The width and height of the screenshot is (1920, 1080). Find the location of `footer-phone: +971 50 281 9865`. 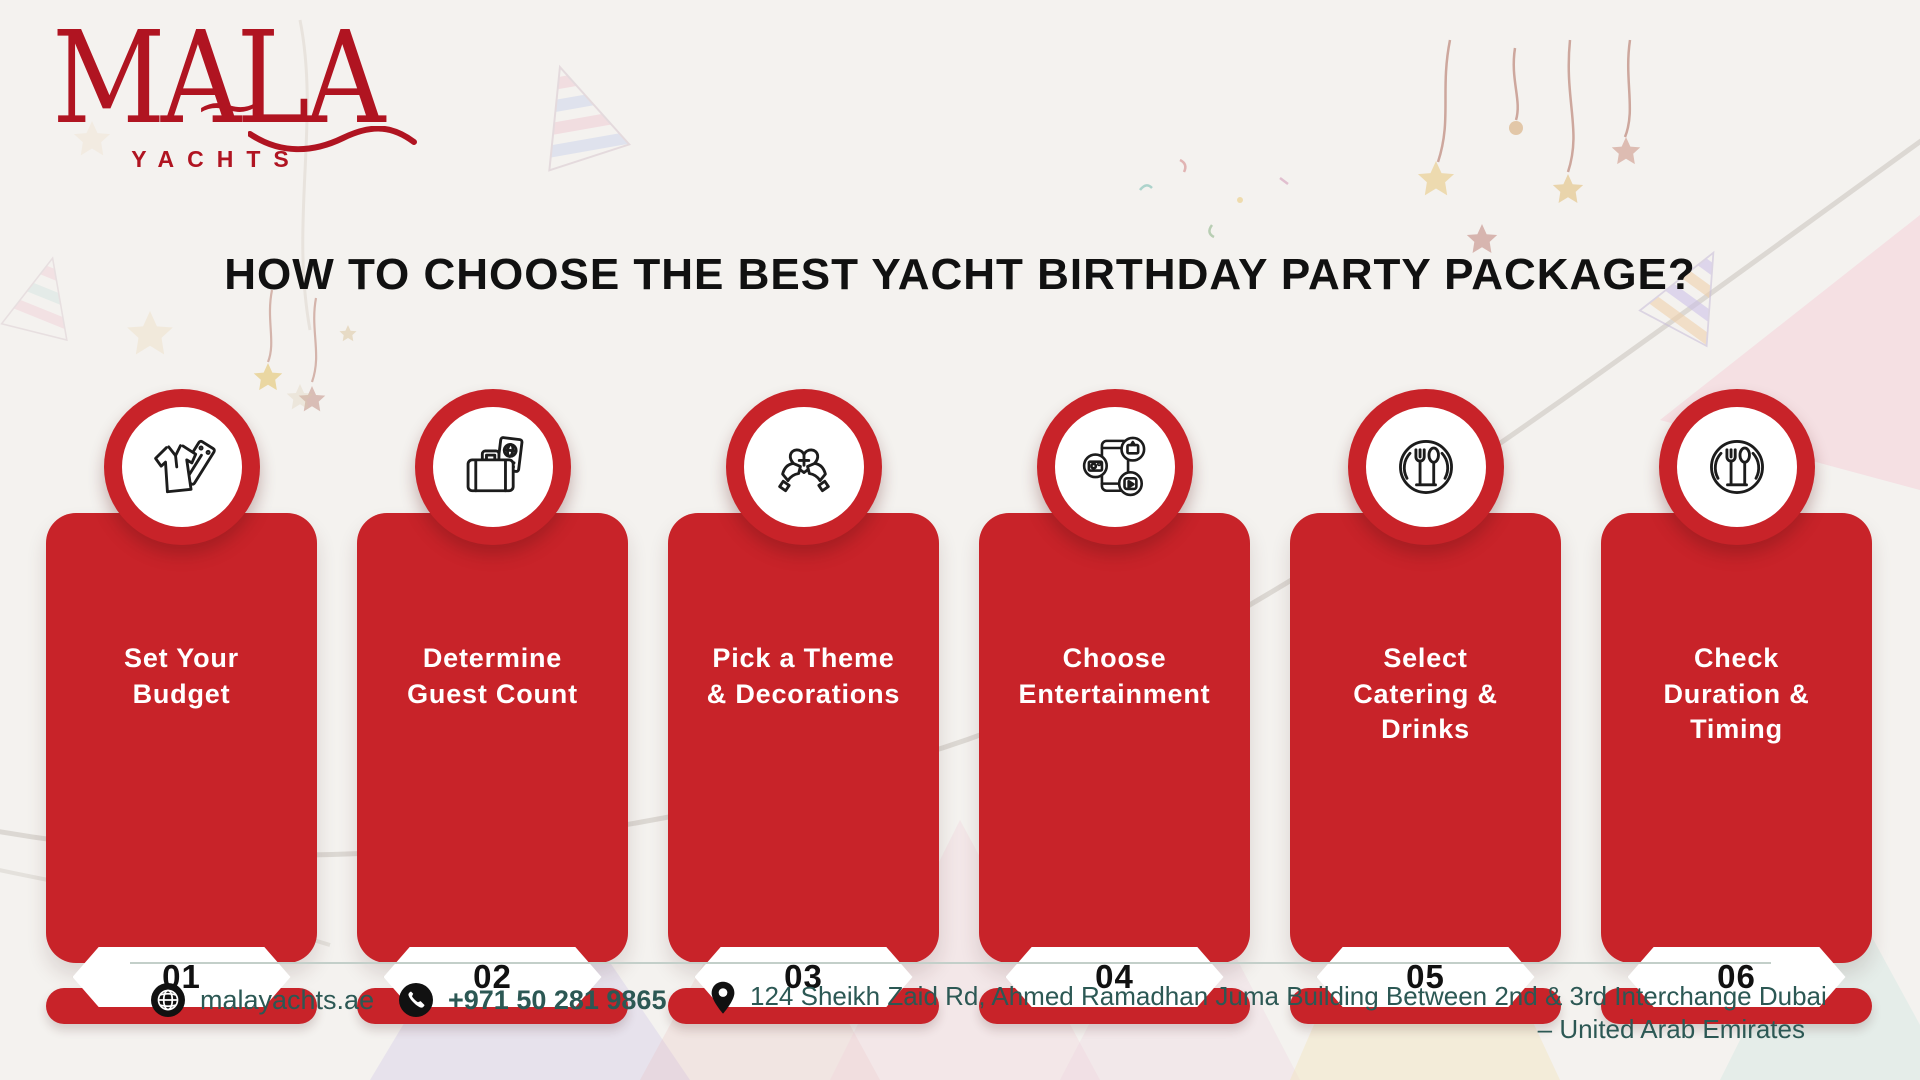

footer-phone: +971 50 281 9865 is located at coordinates (532, 1000).